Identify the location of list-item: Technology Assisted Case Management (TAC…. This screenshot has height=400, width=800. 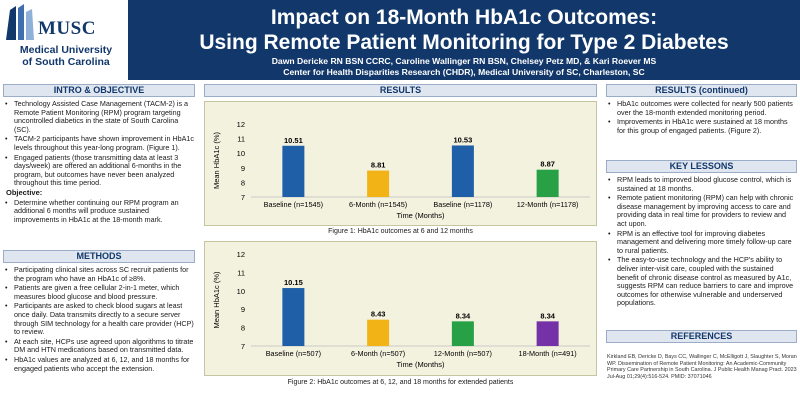
(100, 116).